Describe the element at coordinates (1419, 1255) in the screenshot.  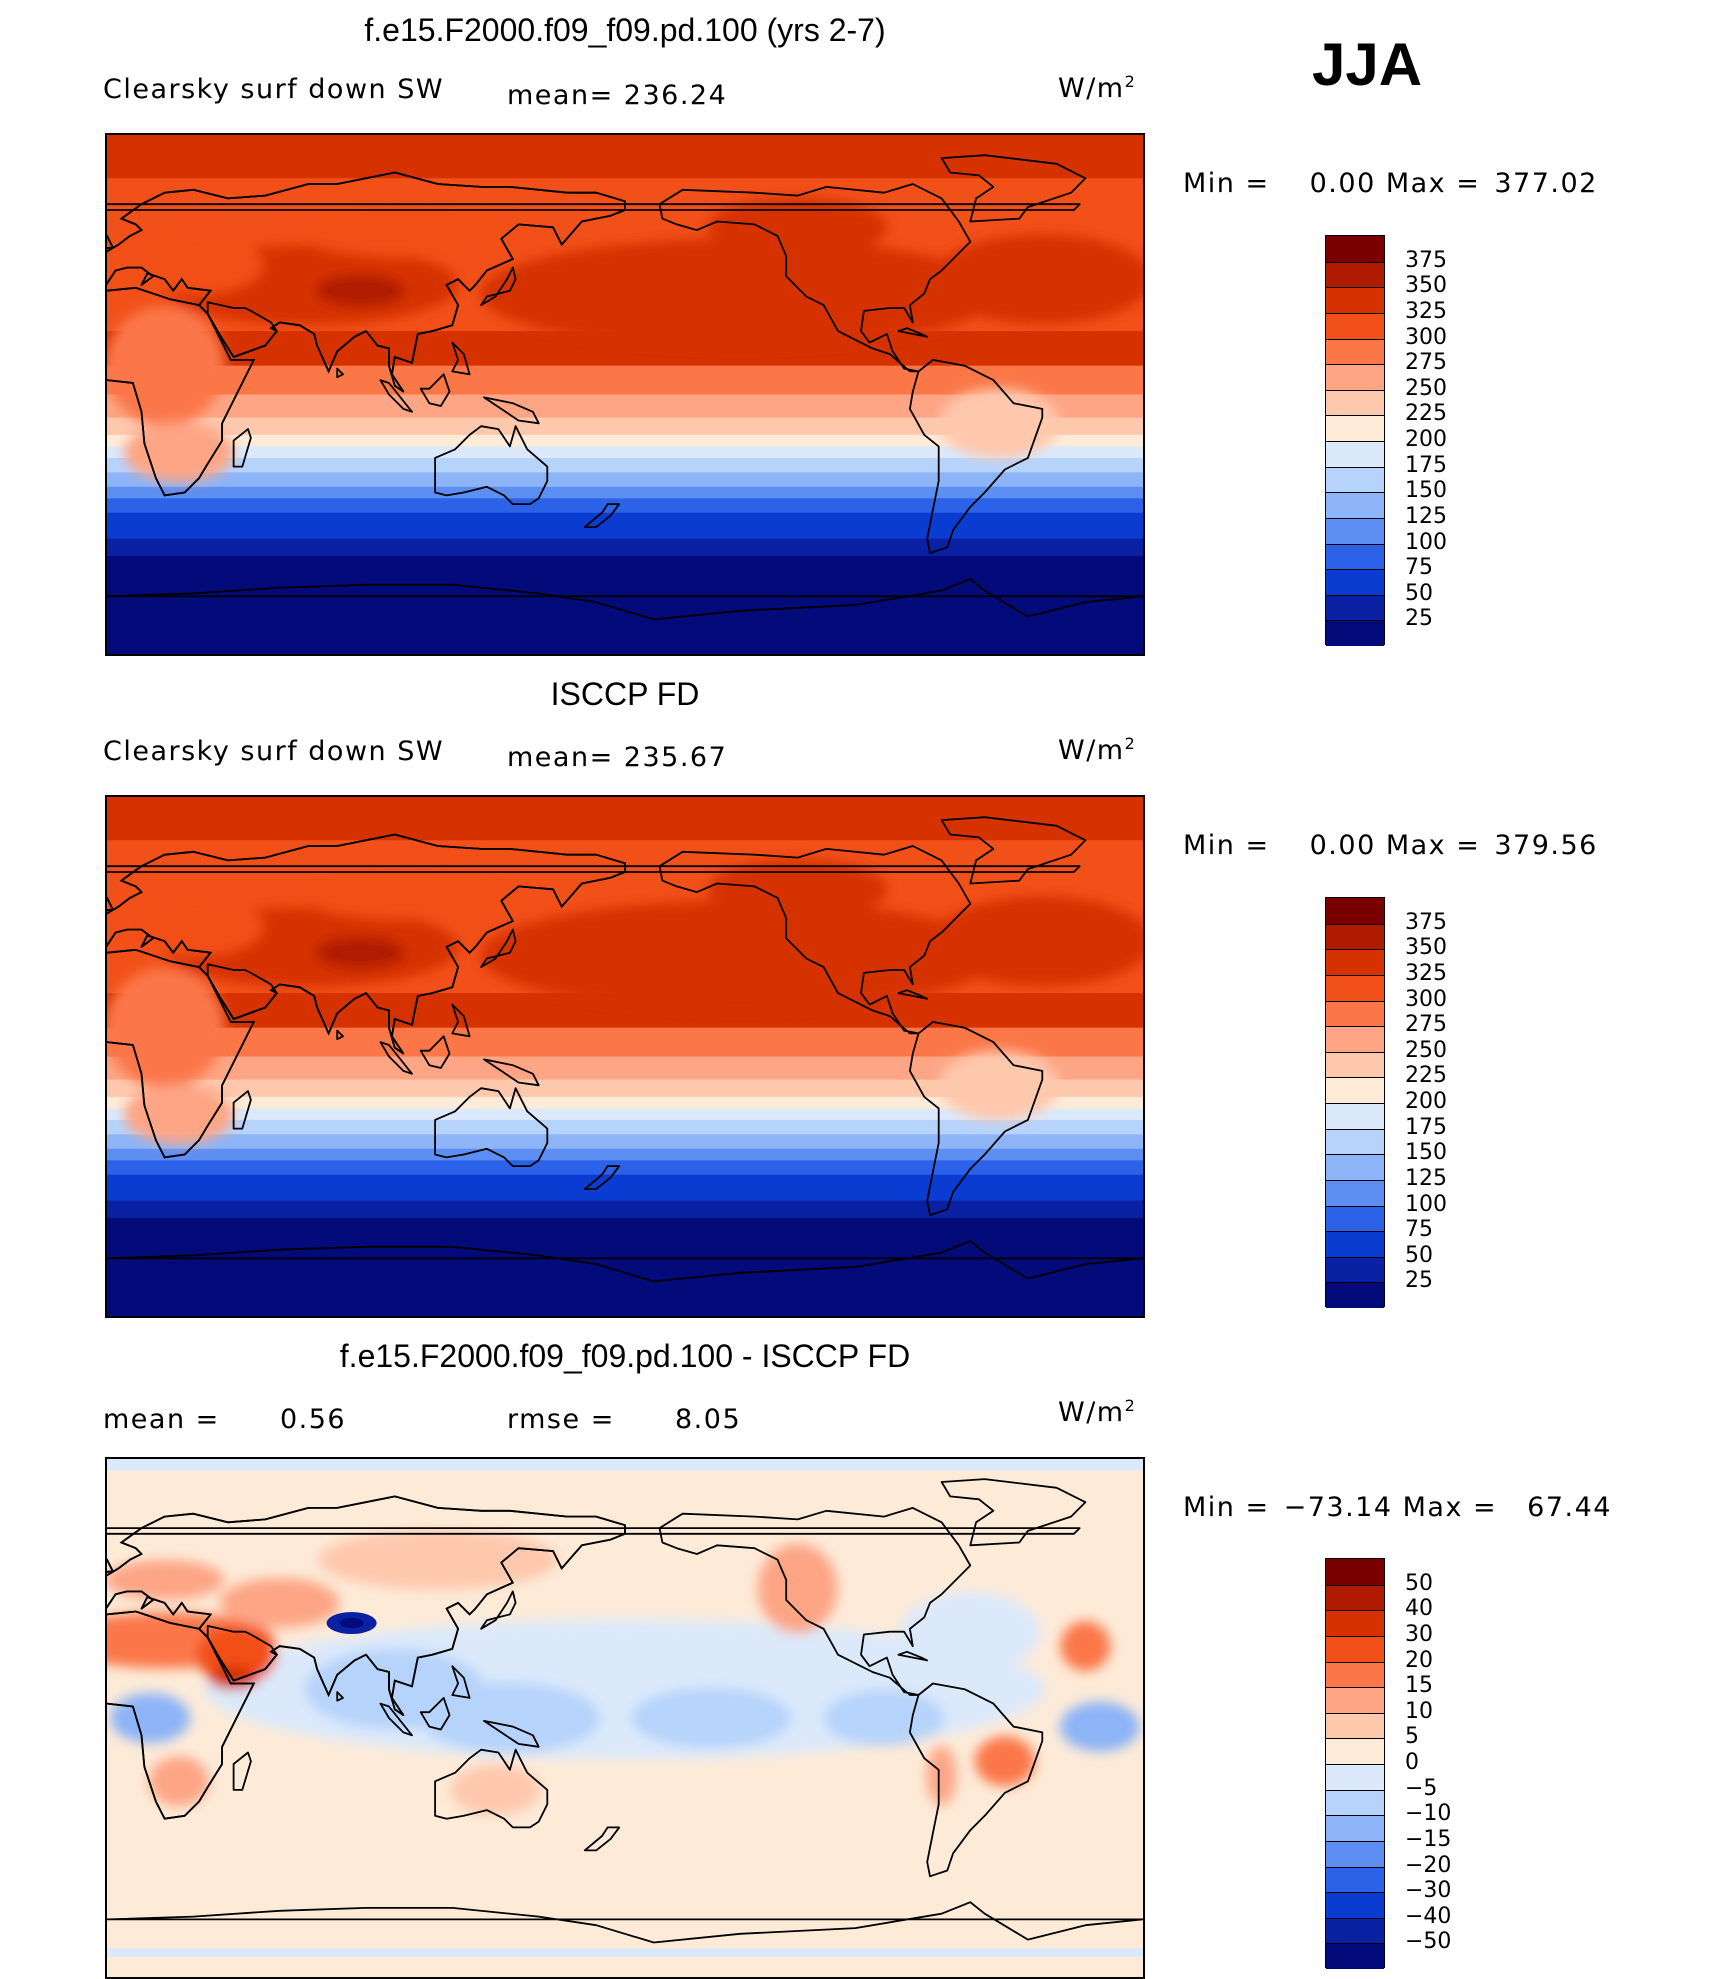
I see `colorbar-tick-label: 50` at that location.